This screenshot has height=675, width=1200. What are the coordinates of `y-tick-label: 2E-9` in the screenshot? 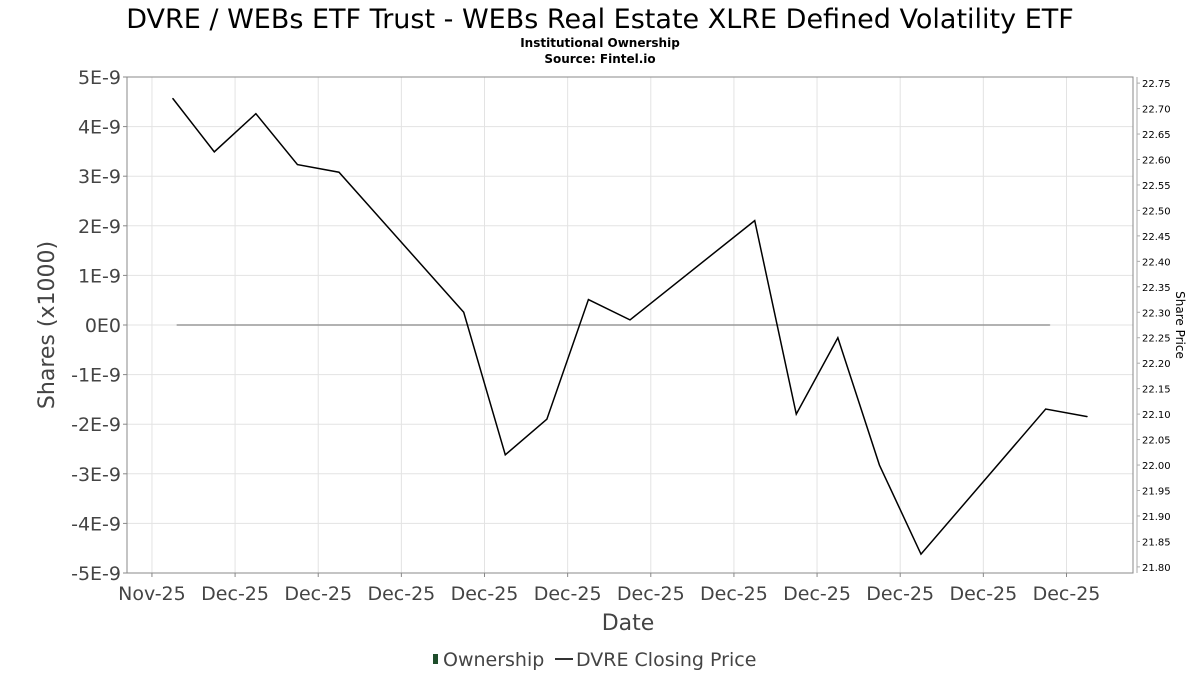 It's located at (99, 227).